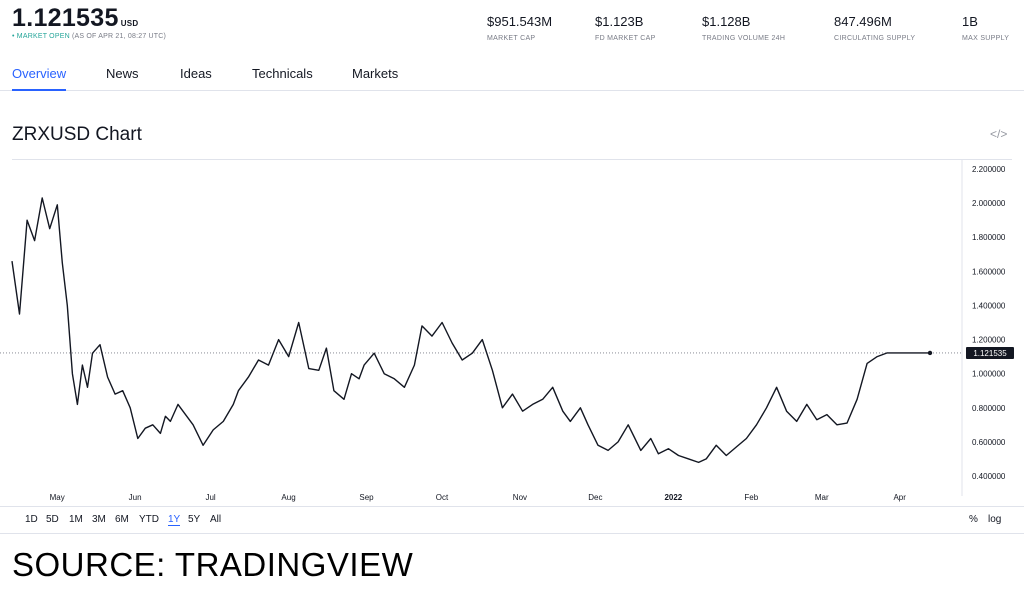 The height and width of the screenshot is (592, 1024). I want to click on x-tick-label: Jul, so click(210, 497).